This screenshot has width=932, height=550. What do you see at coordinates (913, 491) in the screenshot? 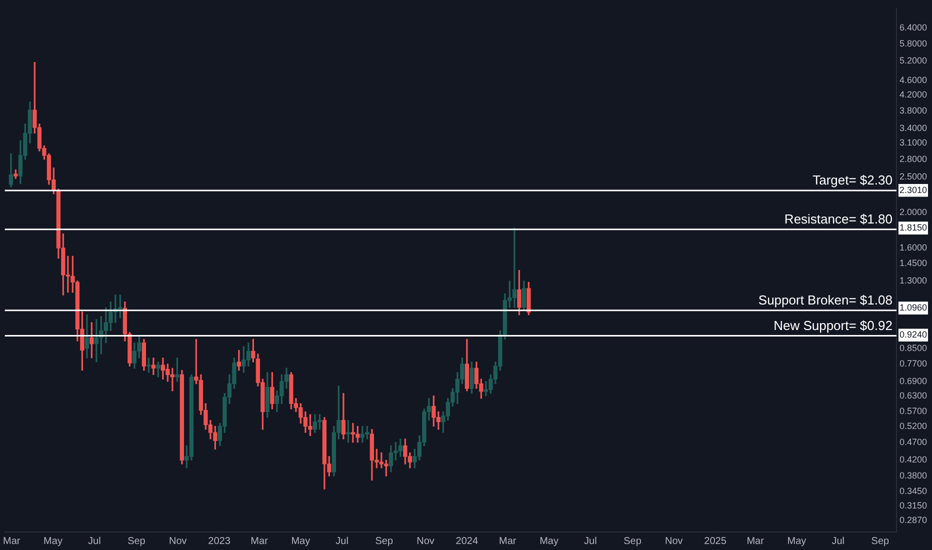
I see `y-tick-label: 0.3450` at bounding box center [913, 491].